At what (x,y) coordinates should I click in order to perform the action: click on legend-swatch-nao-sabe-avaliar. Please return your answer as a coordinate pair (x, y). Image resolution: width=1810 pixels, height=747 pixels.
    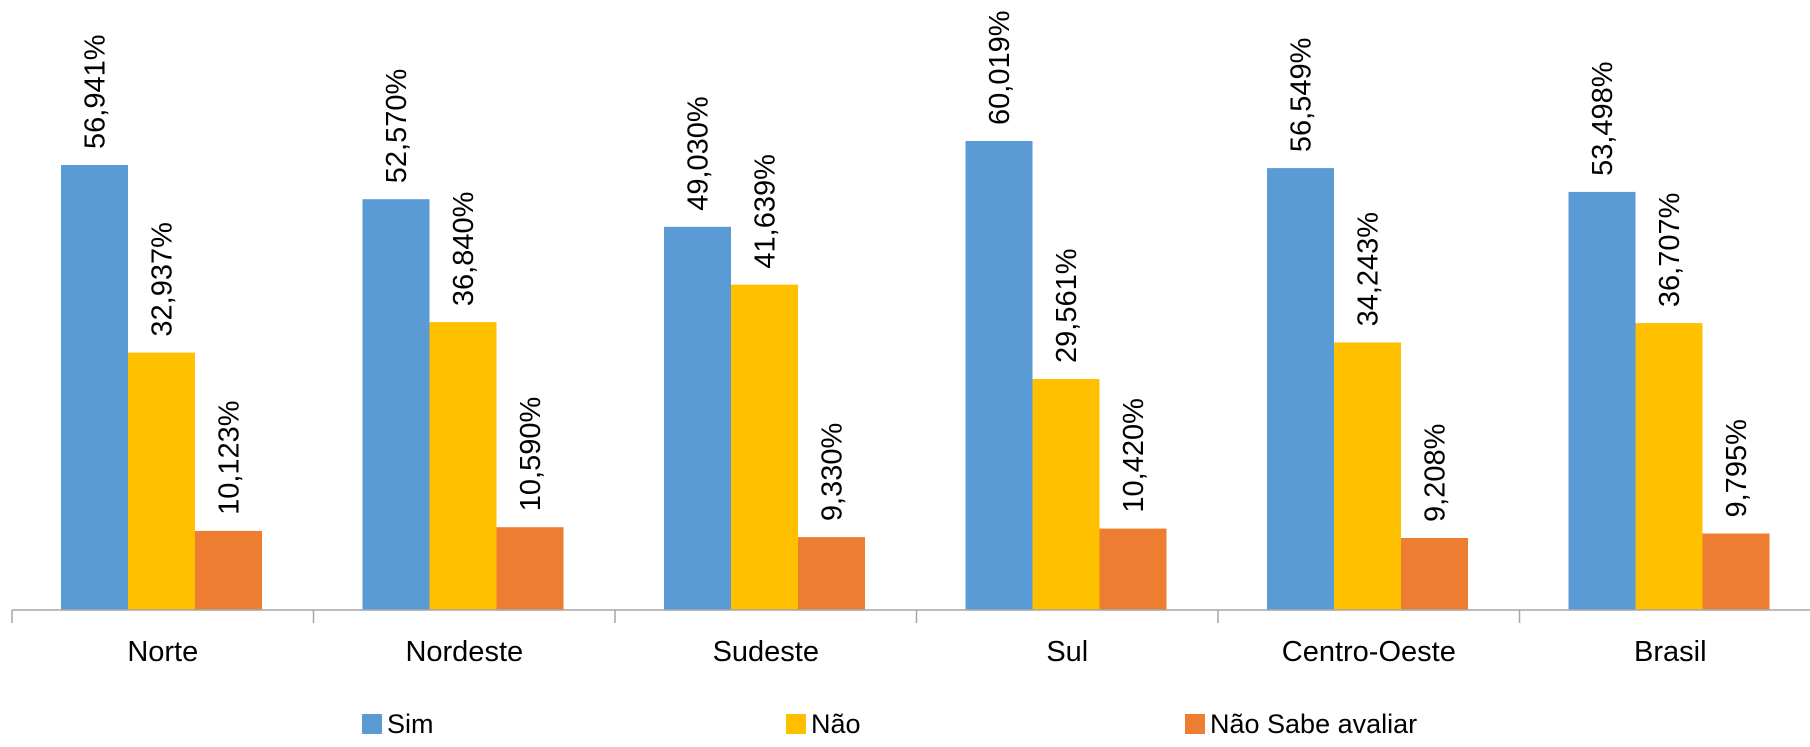
    Looking at the image, I should click on (1195, 724).